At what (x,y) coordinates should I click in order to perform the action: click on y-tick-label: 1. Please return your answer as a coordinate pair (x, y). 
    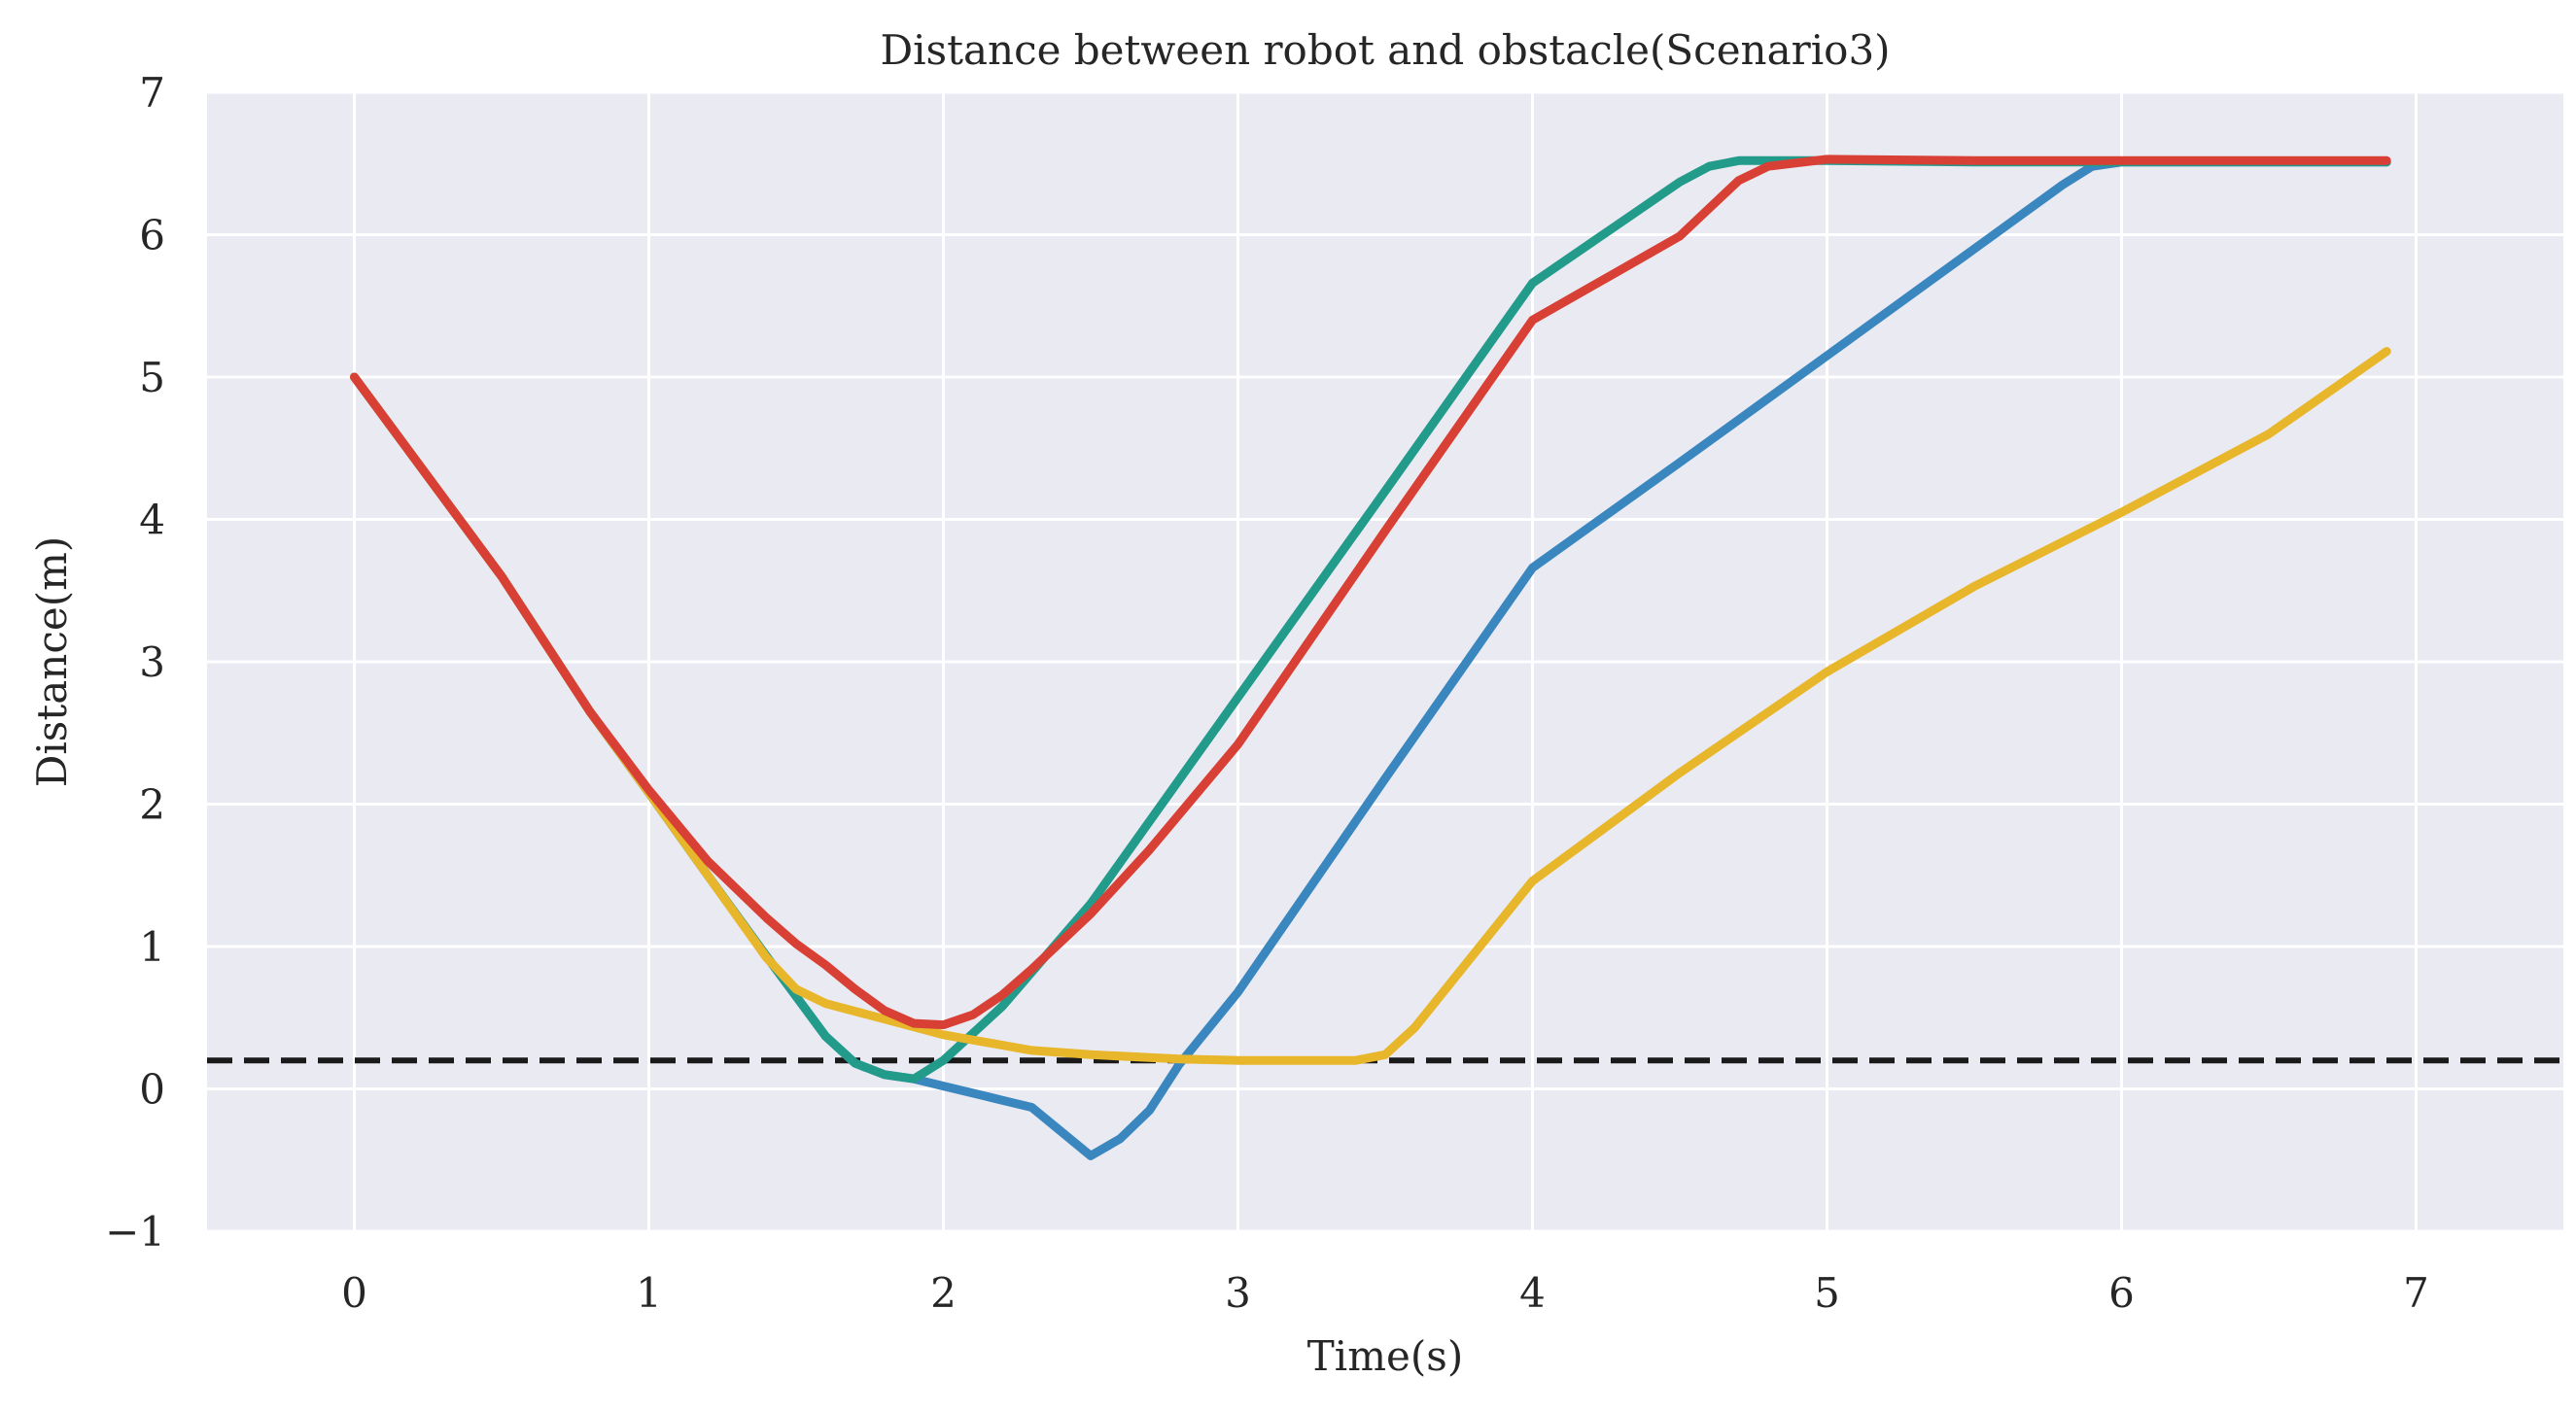
    Looking at the image, I should click on (152, 947).